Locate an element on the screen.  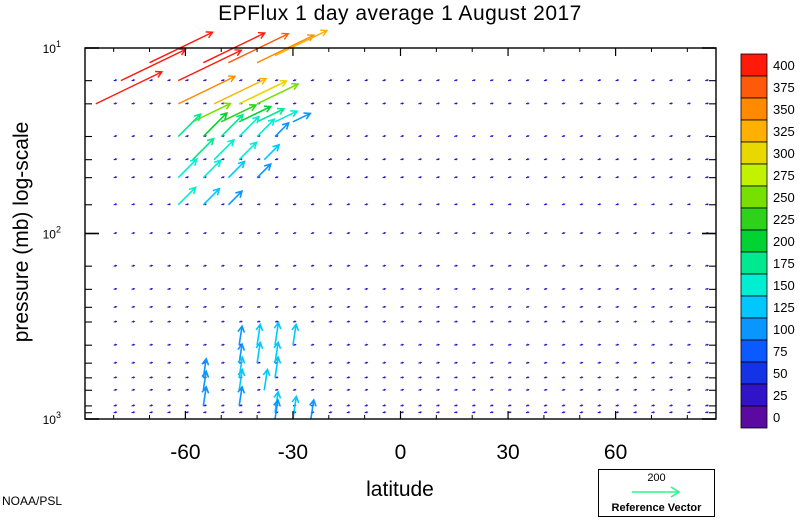
x-tick-label: 30 is located at coordinates (507, 452).